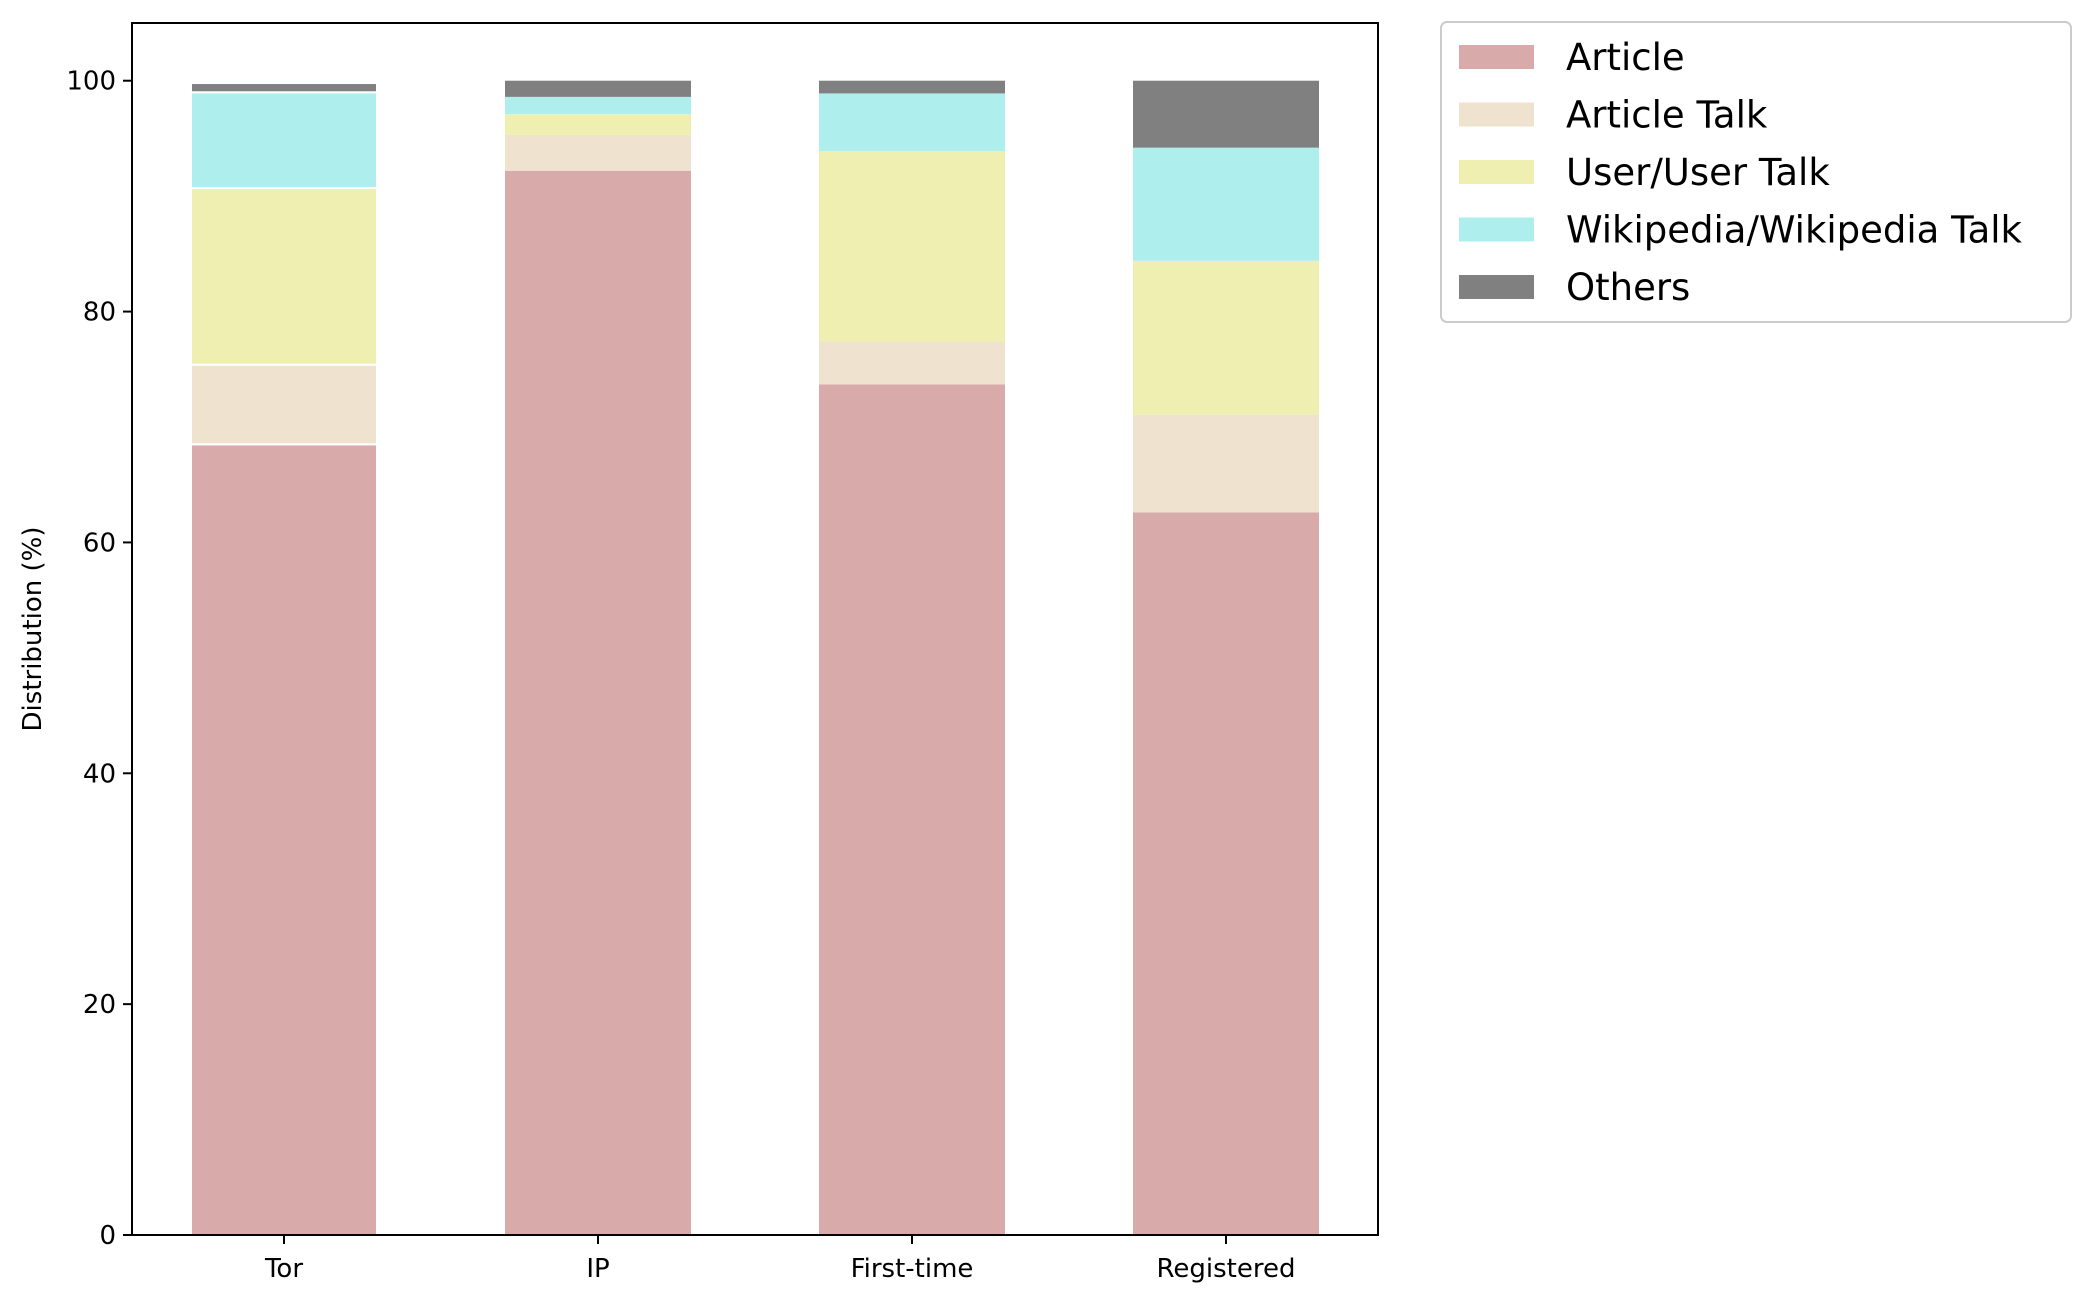 Image resolution: width=2080 pixels, height=1302 pixels. What do you see at coordinates (284, 404) in the screenshot?
I see `bar-tor-article-talk` at bounding box center [284, 404].